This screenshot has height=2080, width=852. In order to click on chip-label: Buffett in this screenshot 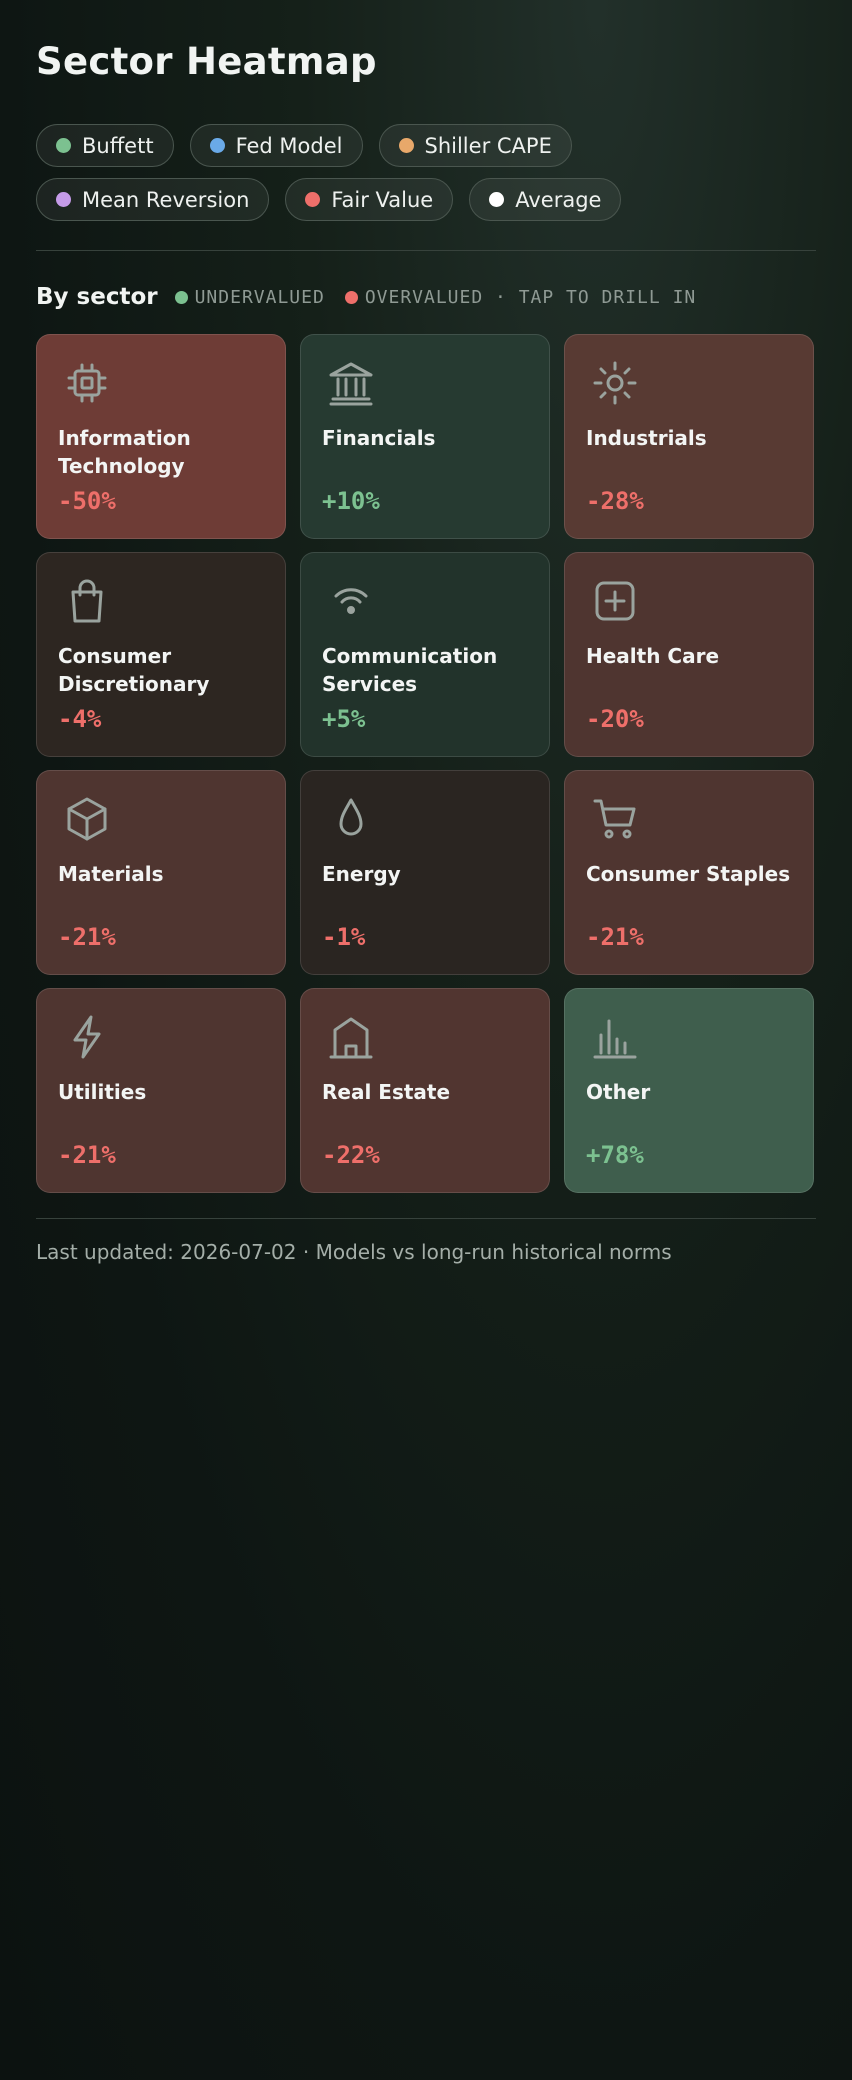, I will do `click(118, 145)`.